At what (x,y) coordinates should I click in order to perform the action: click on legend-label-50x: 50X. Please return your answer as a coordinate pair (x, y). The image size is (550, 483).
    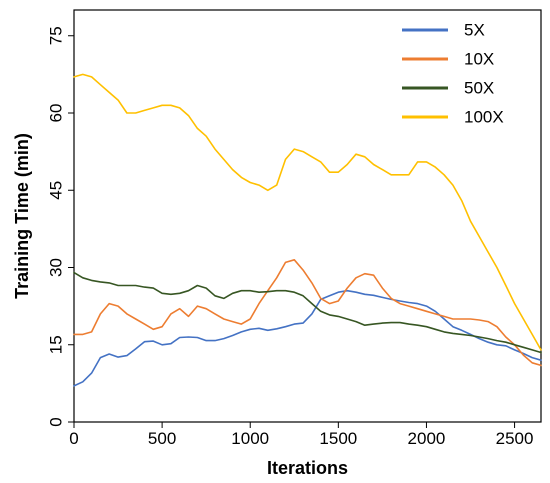
    Looking at the image, I should click on (479, 88).